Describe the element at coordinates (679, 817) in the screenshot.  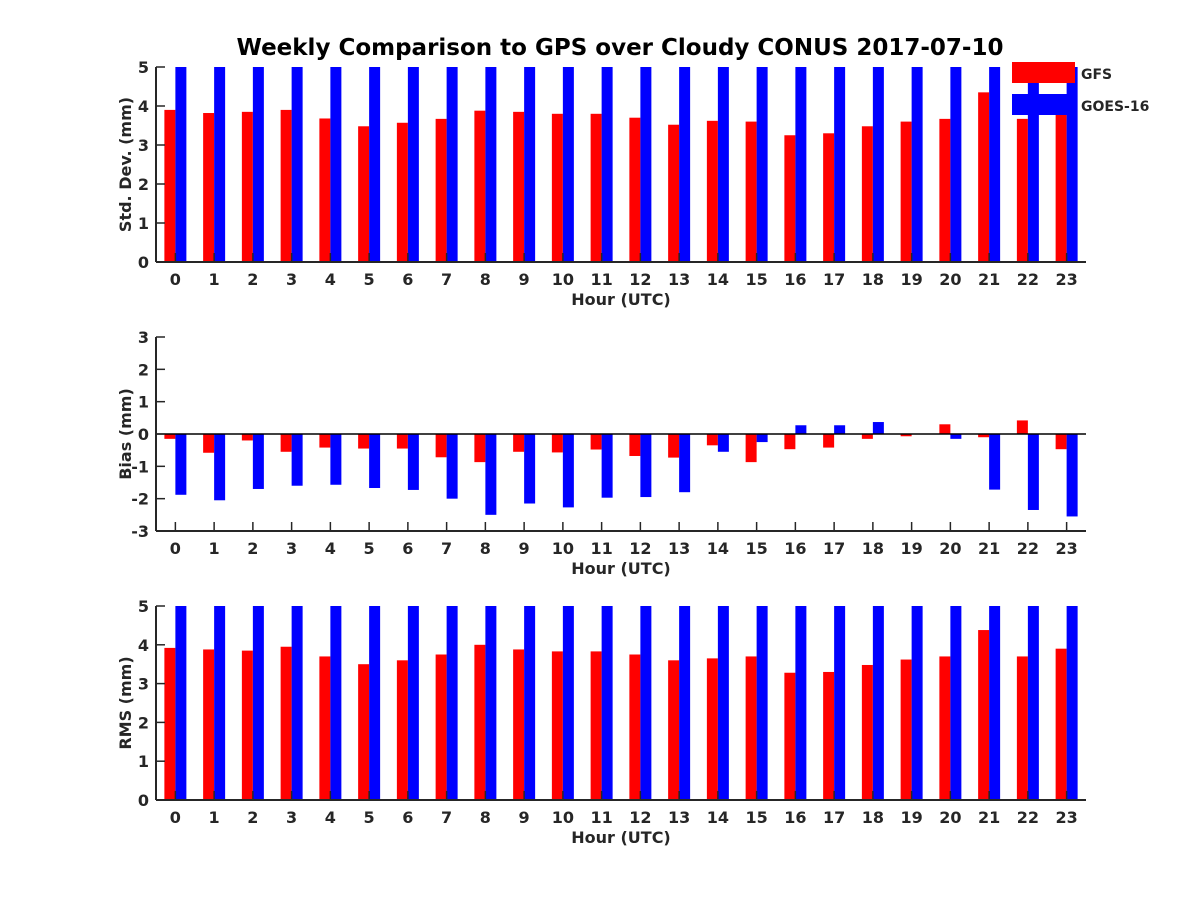
I see `x-tick-label: 13` at that location.